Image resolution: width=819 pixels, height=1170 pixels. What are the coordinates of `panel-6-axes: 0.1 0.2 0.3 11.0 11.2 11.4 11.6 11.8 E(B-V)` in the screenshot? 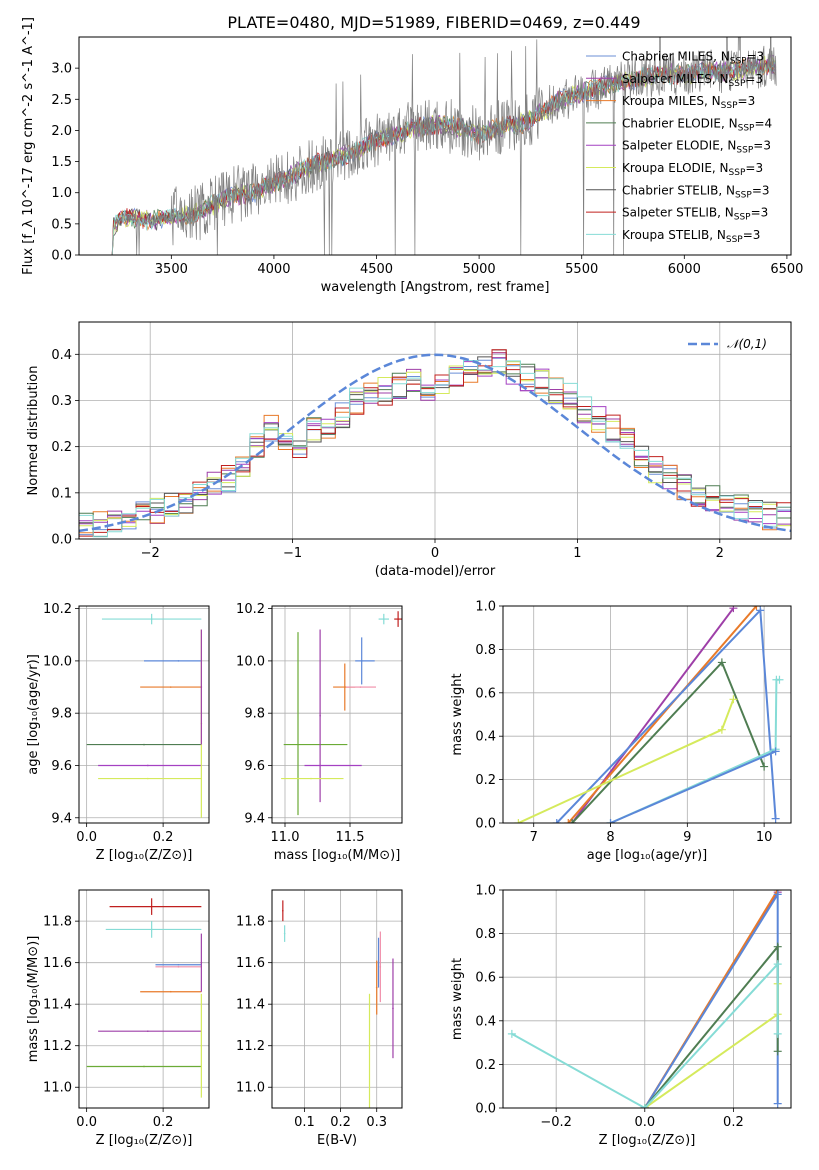 It's located at (319, 1019).